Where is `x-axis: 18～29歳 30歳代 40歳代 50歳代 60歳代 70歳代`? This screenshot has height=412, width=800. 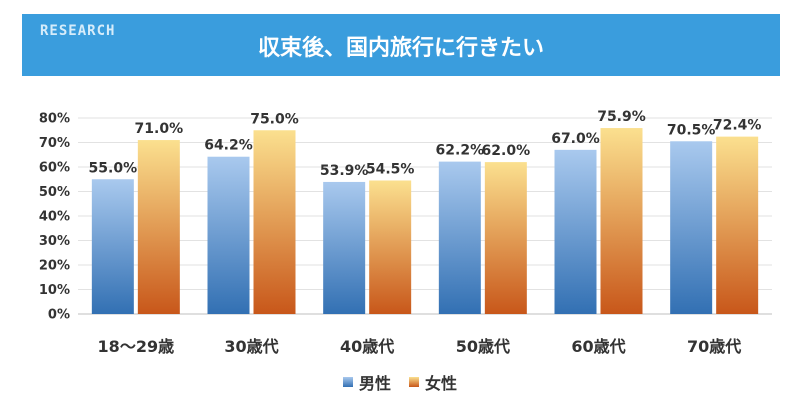
x-axis: 18～29歳 30歳代 40歳代 50歳代 60歳代 70歳代 is located at coordinates (420, 346).